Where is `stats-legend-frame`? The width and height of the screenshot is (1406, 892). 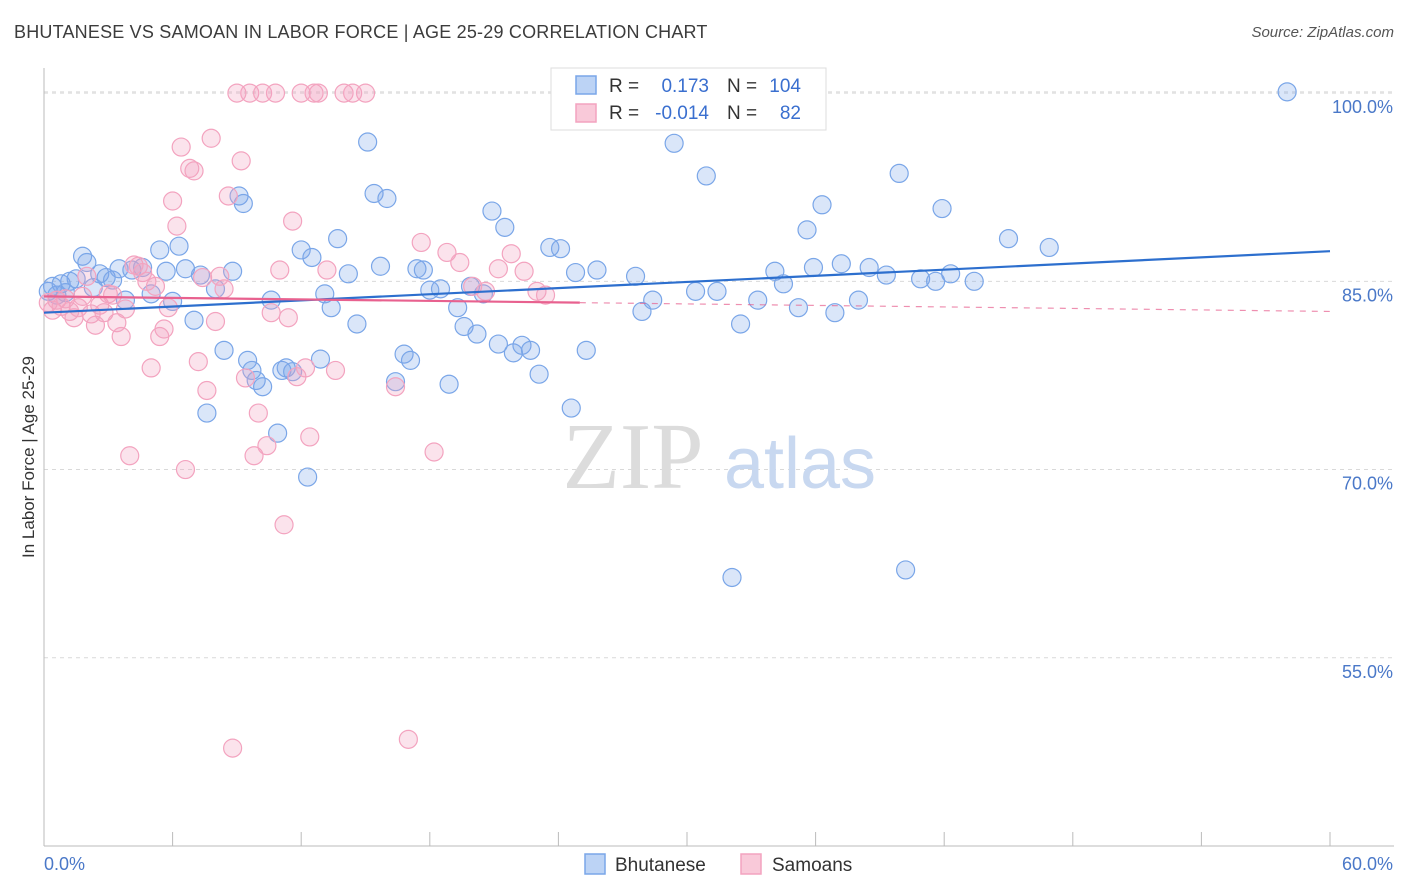 stats-legend-frame is located at coordinates (688, 99).